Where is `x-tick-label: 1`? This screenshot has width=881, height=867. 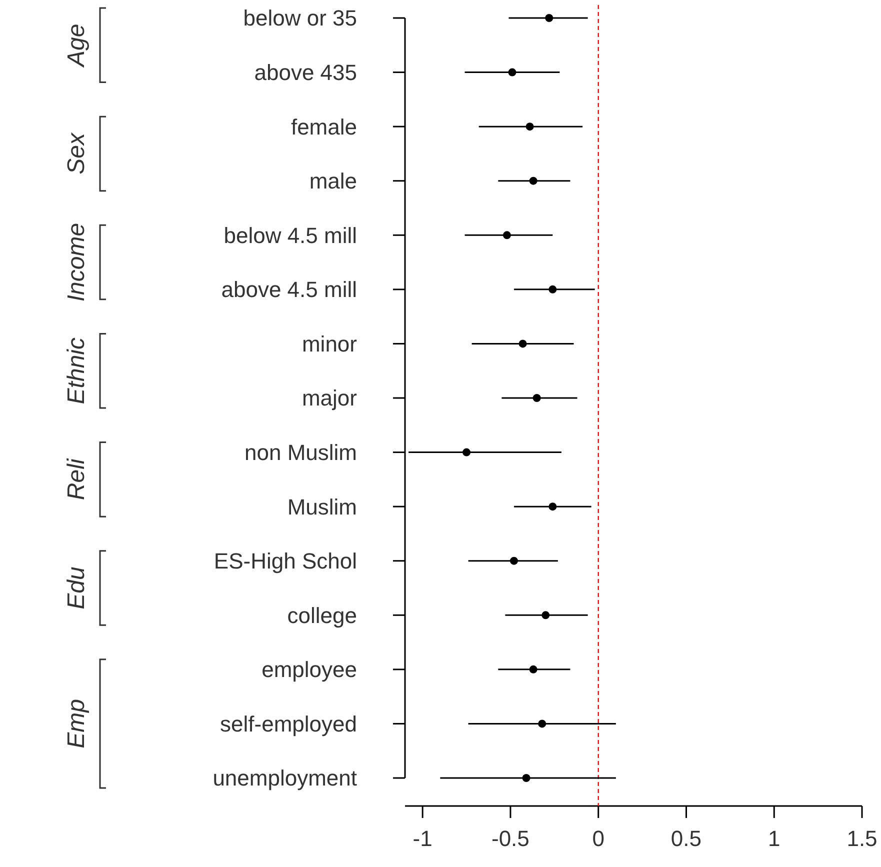
x-tick-label: 1 is located at coordinates (774, 838).